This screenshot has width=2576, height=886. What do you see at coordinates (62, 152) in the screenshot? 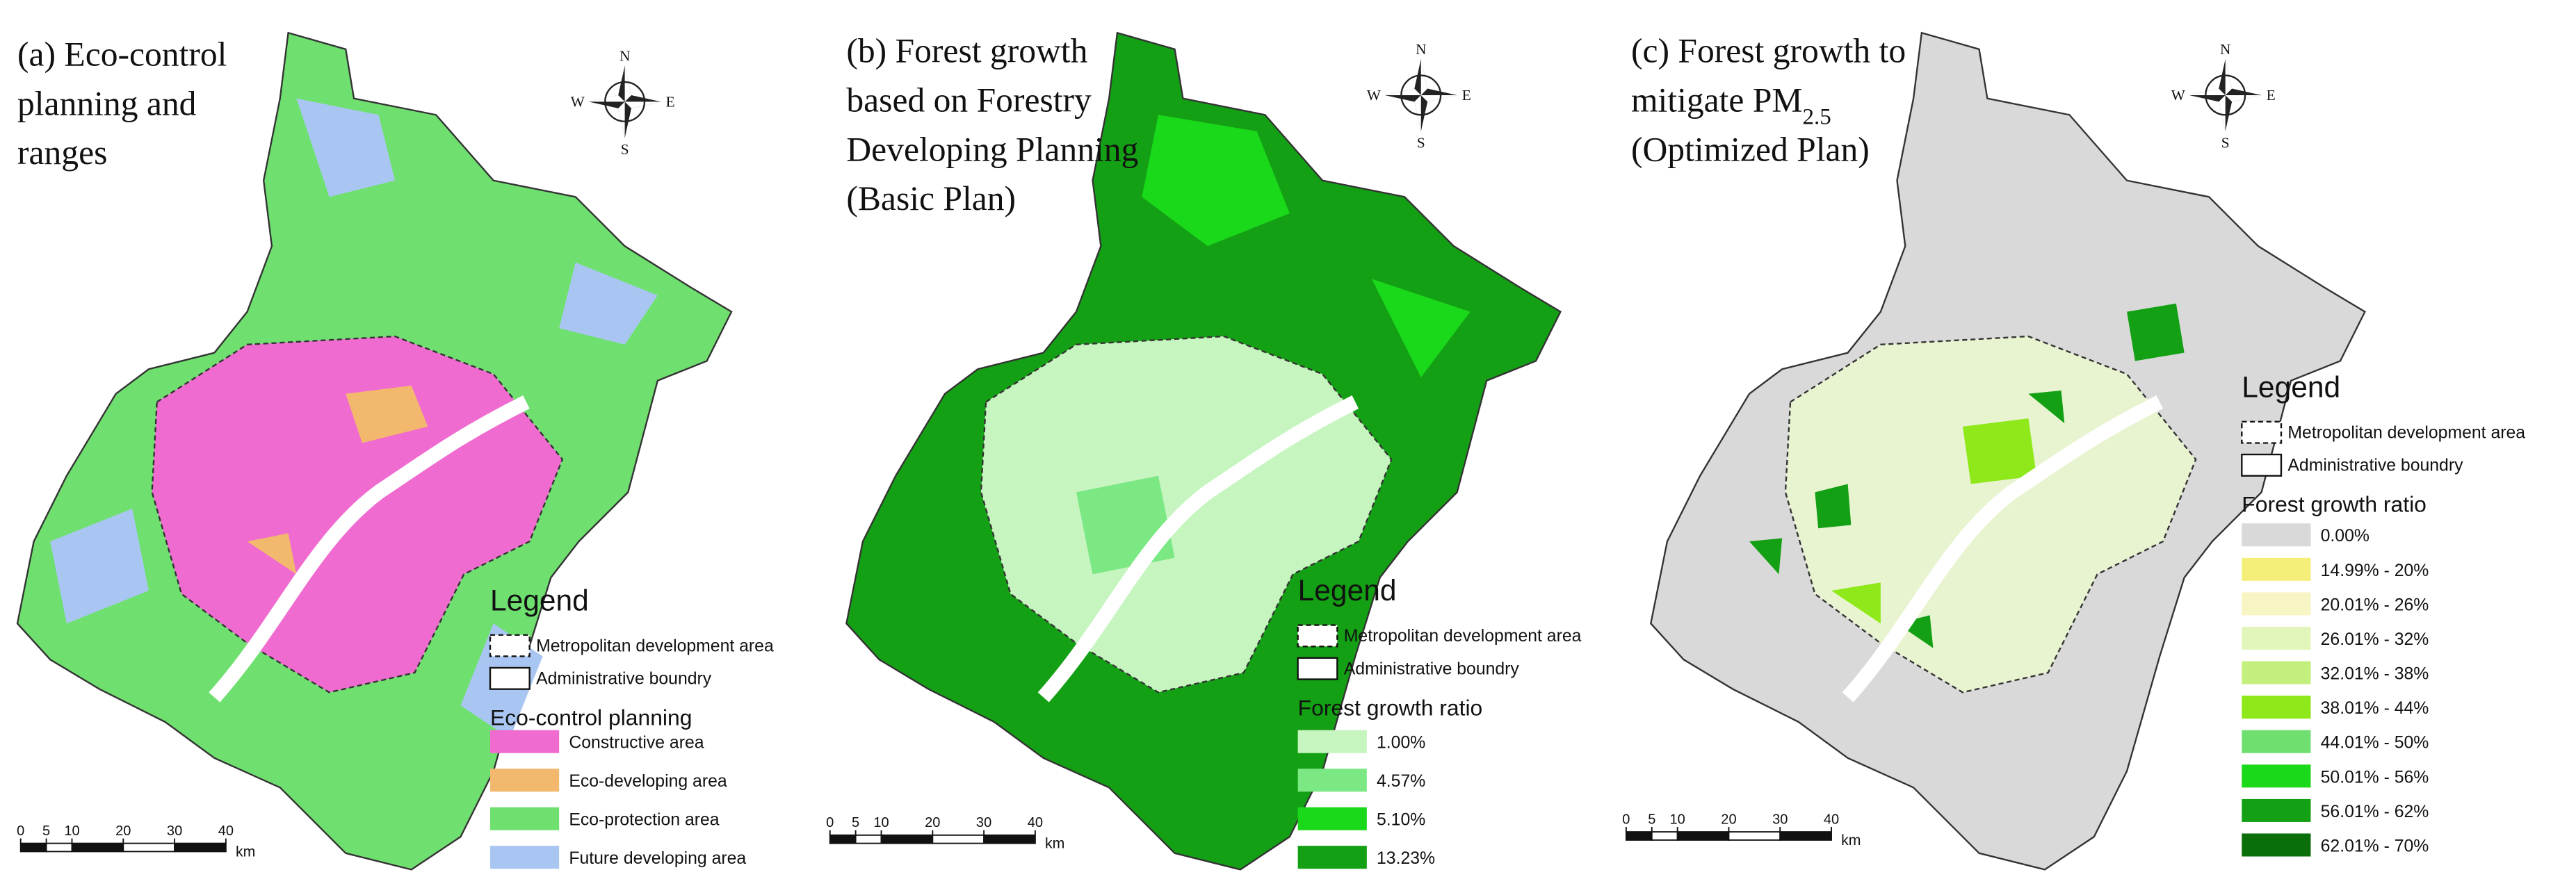
I see `title-text: ranges` at bounding box center [62, 152].